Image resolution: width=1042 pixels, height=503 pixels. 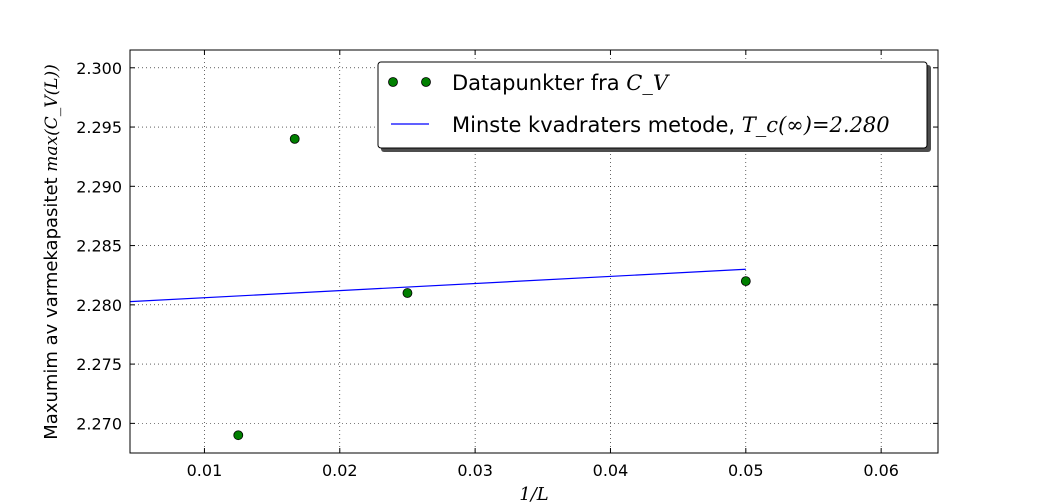 I want to click on x-tick-label: 0.01, so click(x=205, y=470).